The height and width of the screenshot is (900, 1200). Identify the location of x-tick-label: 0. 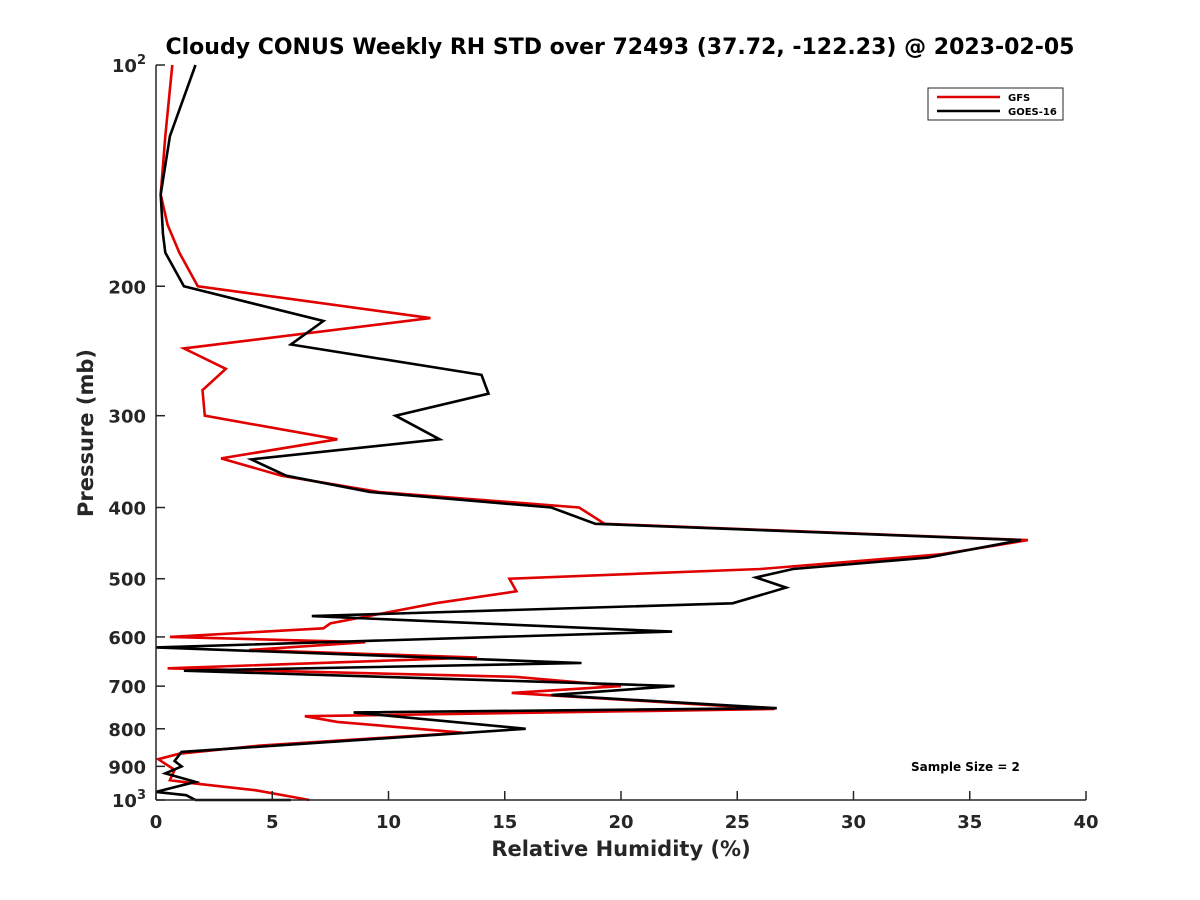
(156, 822).